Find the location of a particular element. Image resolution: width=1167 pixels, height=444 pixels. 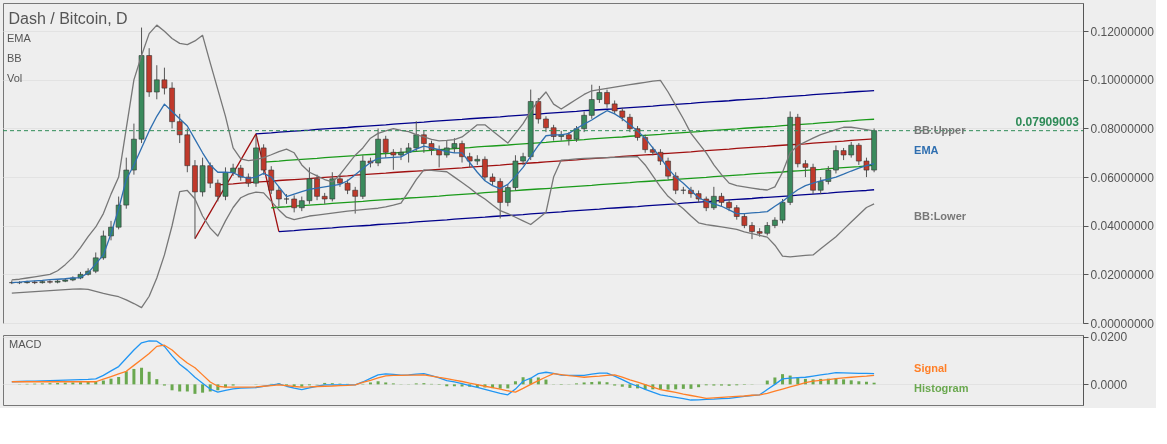

annotation: Vol is located at coordinates (15, 78).